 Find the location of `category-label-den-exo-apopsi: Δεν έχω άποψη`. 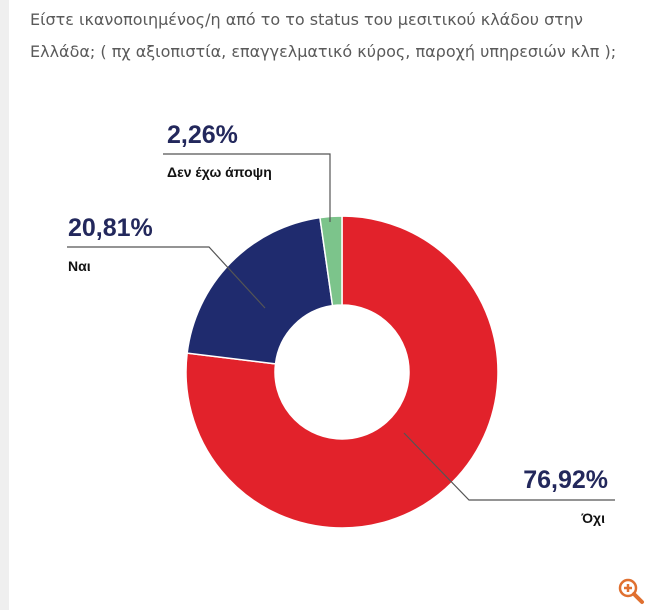

category-label-den-exo-apopsi: Δεν έχω άποψη is located at coordinates (219, 172).